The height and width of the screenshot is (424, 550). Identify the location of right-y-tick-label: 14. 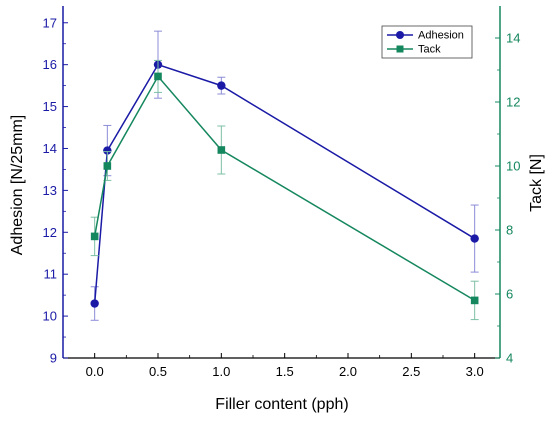
(513, 38).